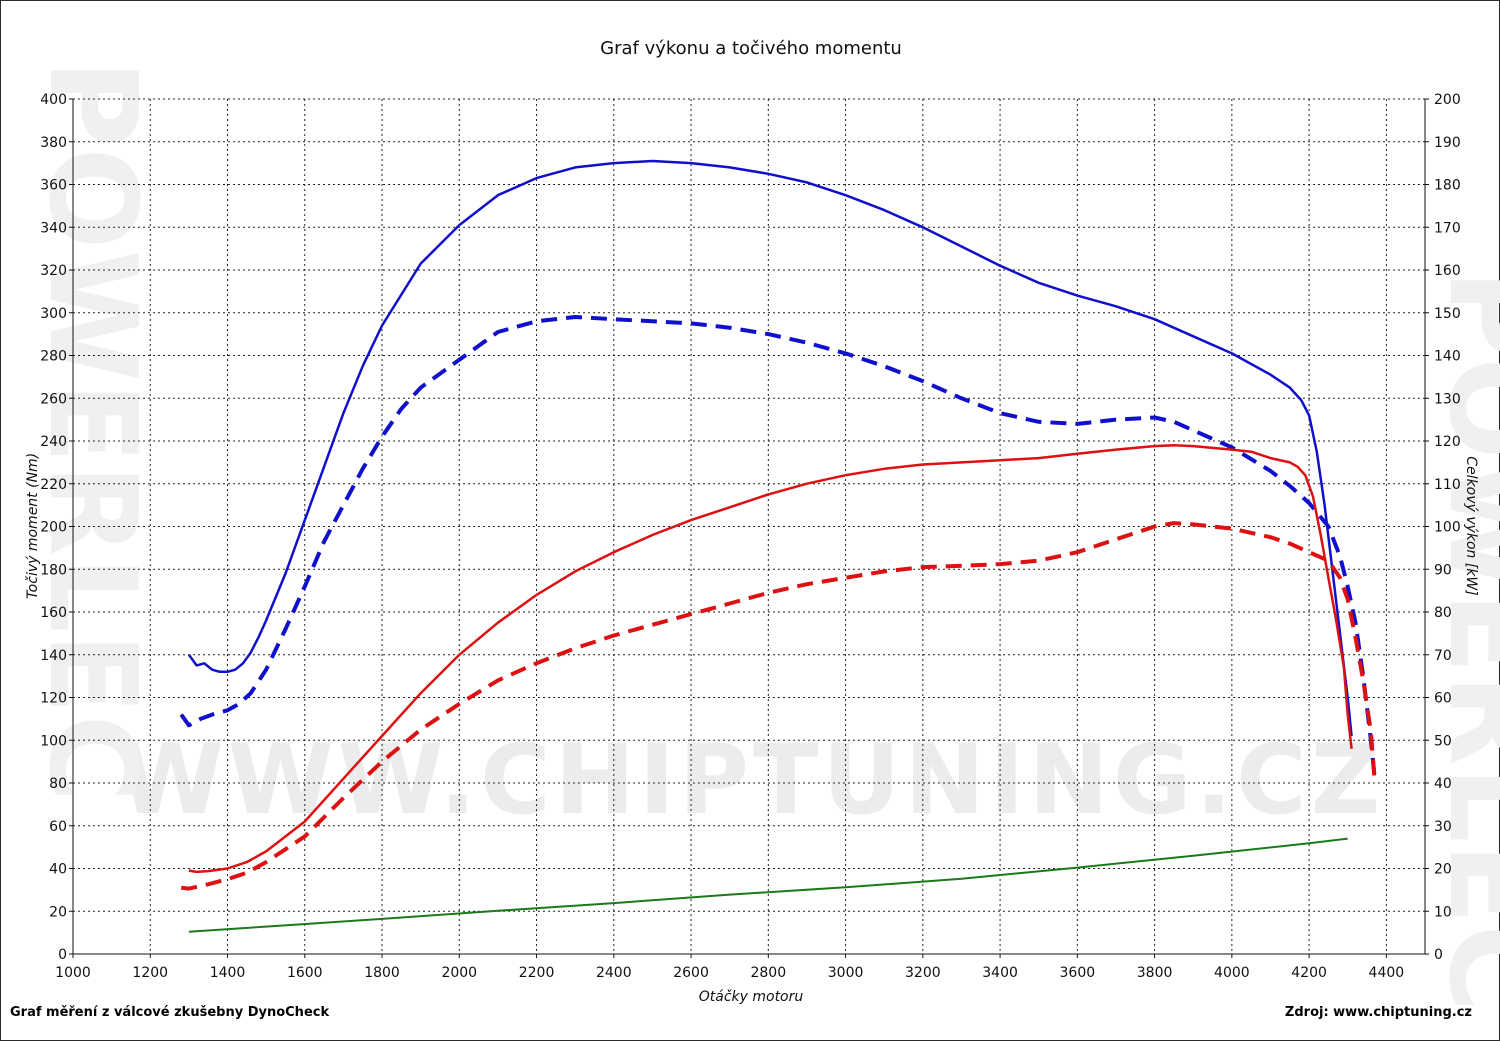  I want to click on x-tick-label: 4200, so click(1309, 973).